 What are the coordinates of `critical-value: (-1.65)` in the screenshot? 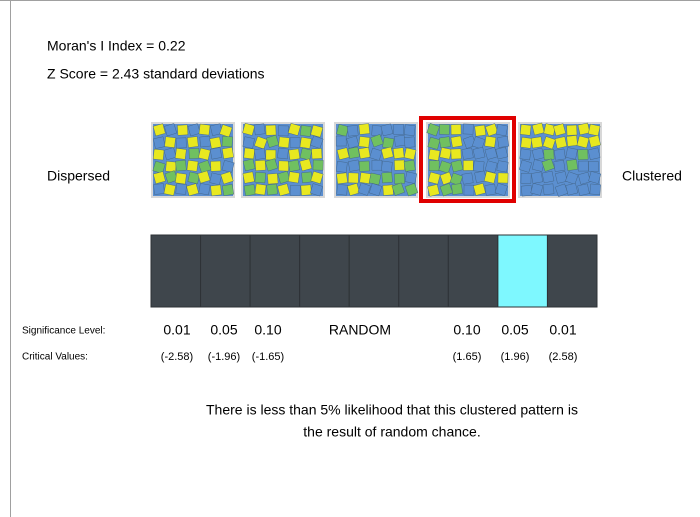 It's located at (268, 357).